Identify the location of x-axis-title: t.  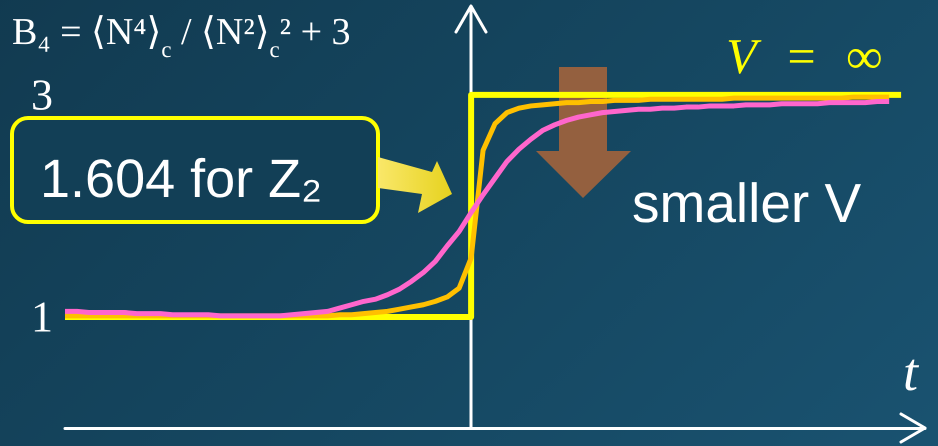
(911, 372).